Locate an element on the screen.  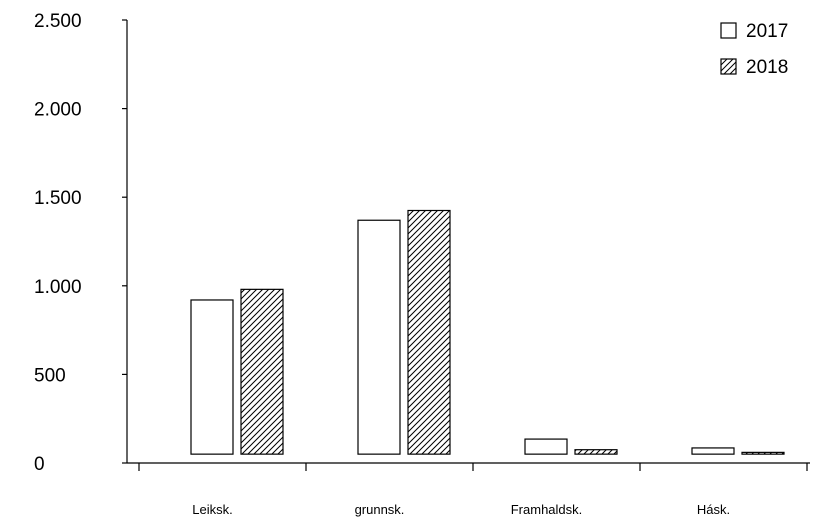
bar-2018-leiksk is located at coordinates (262, 371).